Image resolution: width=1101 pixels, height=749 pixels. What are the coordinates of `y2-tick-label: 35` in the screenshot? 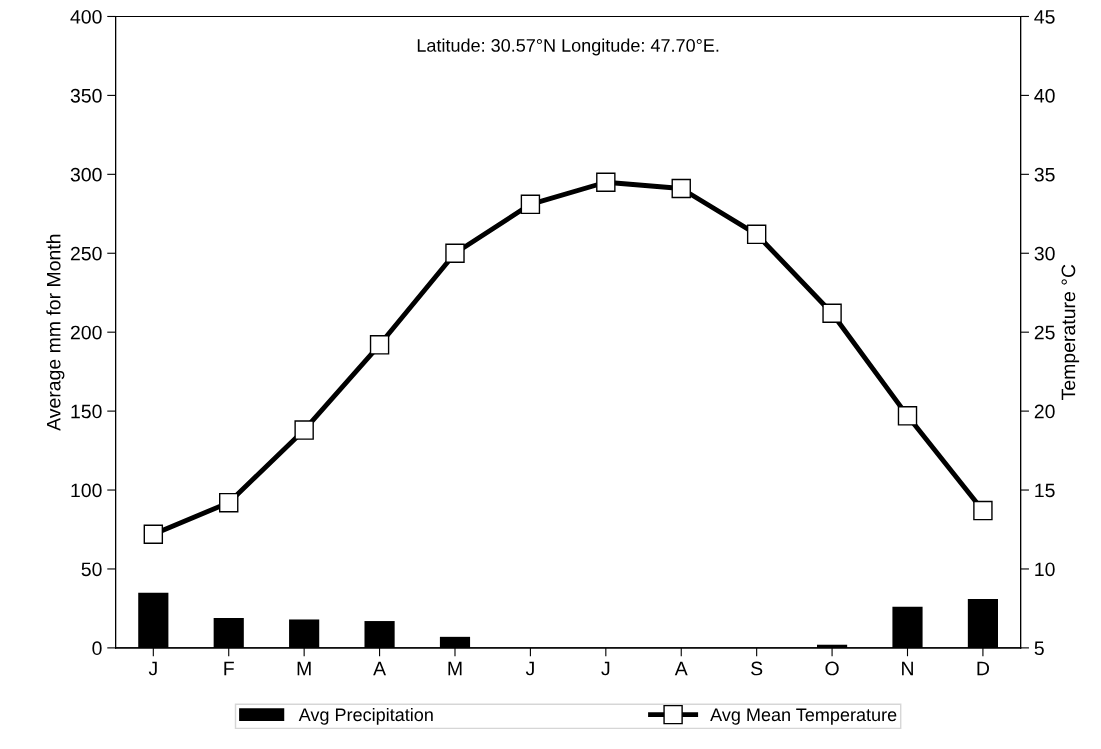 It's located at (1044, 174).